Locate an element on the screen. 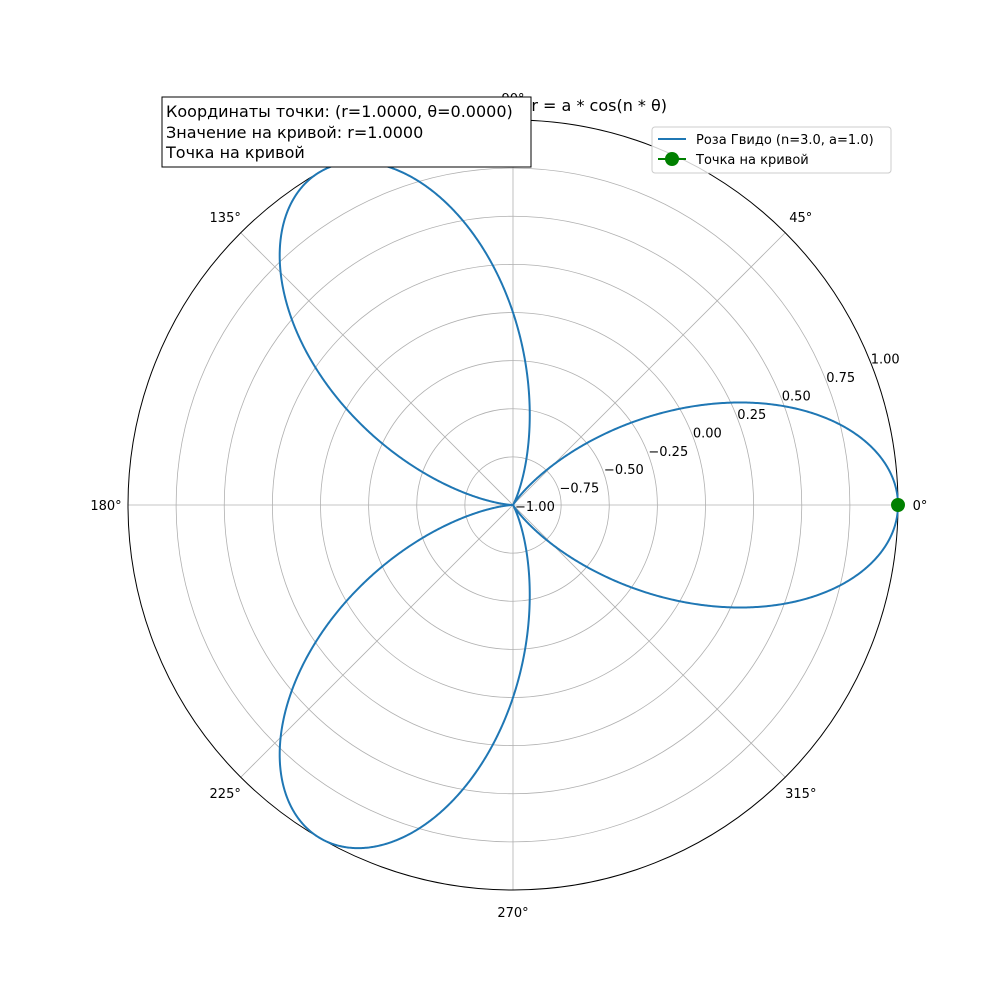 Image resolution: width=1000 pixels, height=1000 pixels. r-tick-labels: −1.00 −0.75 −0.50 −0.25 0.00 0.25 0.50 0.75 1.00 is located at coordinates (707, 434).